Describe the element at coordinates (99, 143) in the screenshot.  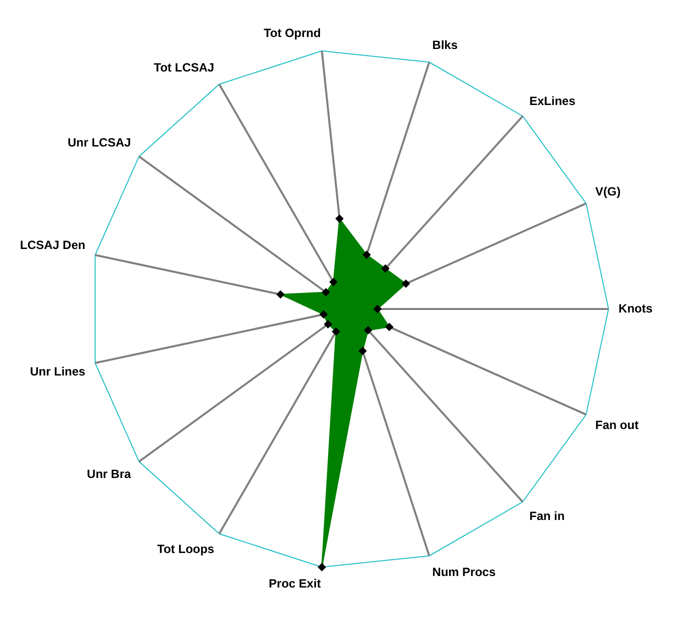
I see `spoke-label: Unr LCSAJ` at that location.